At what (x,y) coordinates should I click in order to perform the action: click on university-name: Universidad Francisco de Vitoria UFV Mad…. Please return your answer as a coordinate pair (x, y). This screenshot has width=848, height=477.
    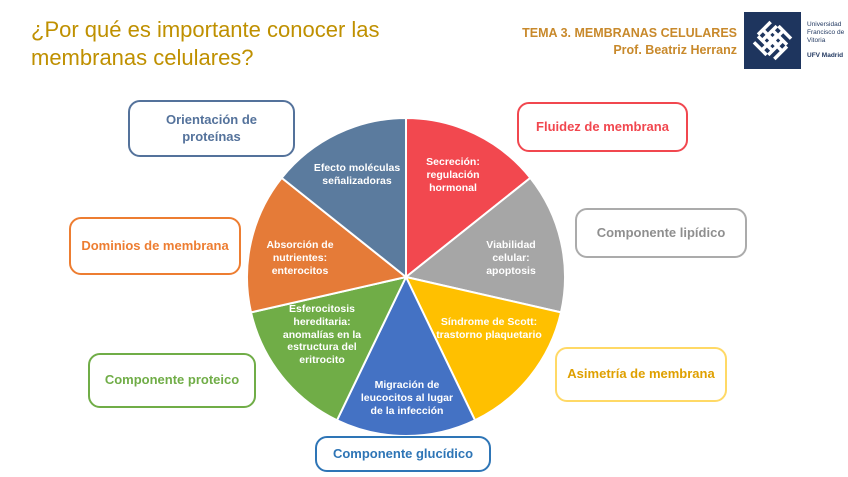
    Looking at the image, I should click on (826, 40).